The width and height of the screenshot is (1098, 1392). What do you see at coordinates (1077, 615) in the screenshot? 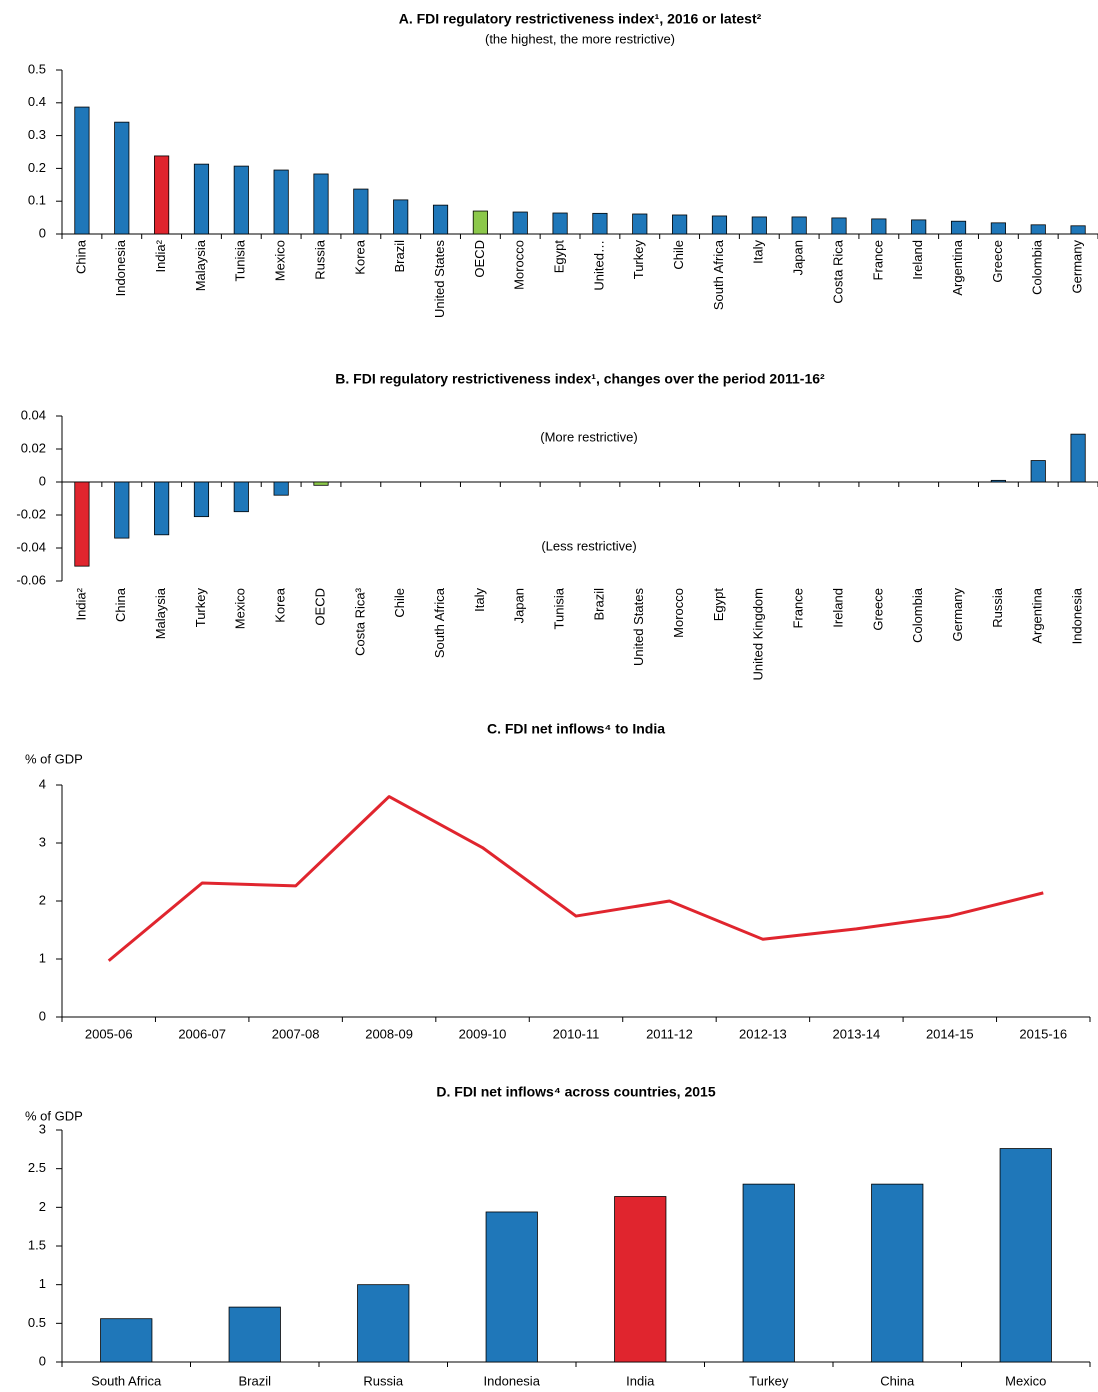
I see `x-tick-label: Indonesia` at bounding box center [1077, 615].